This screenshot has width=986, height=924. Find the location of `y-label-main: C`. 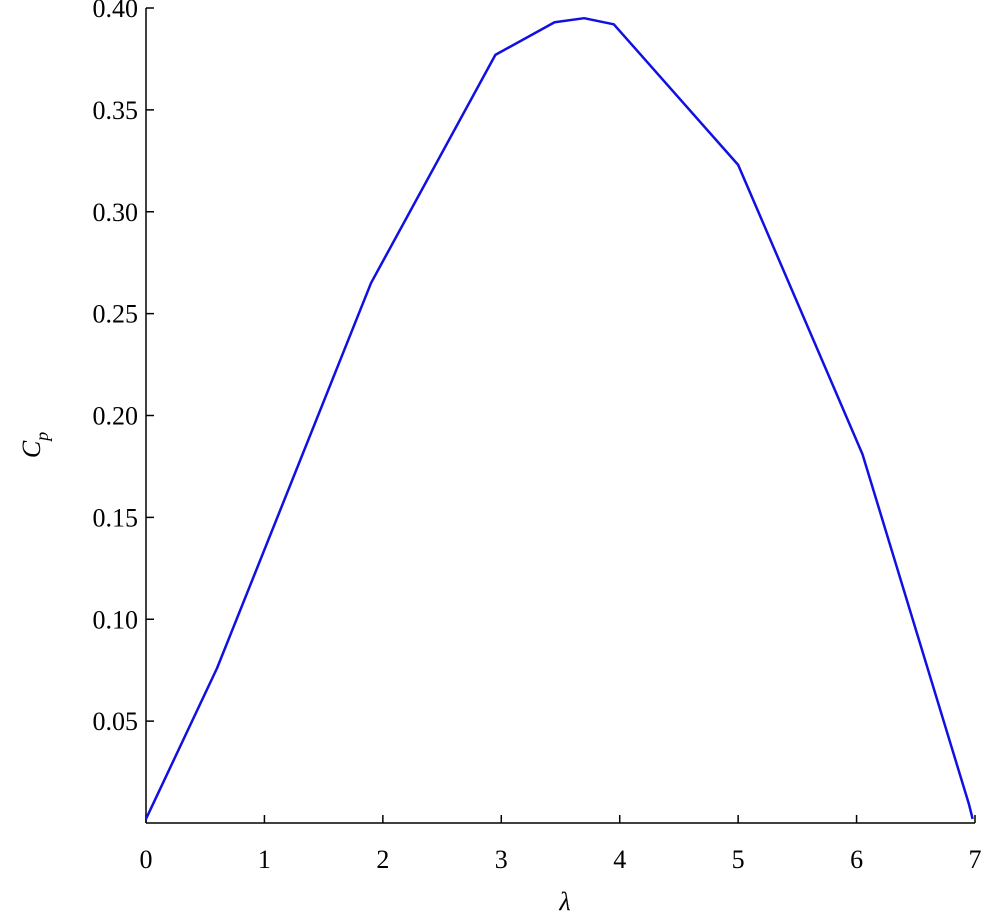

y-label-main: C is located at coordinates (31, 449).